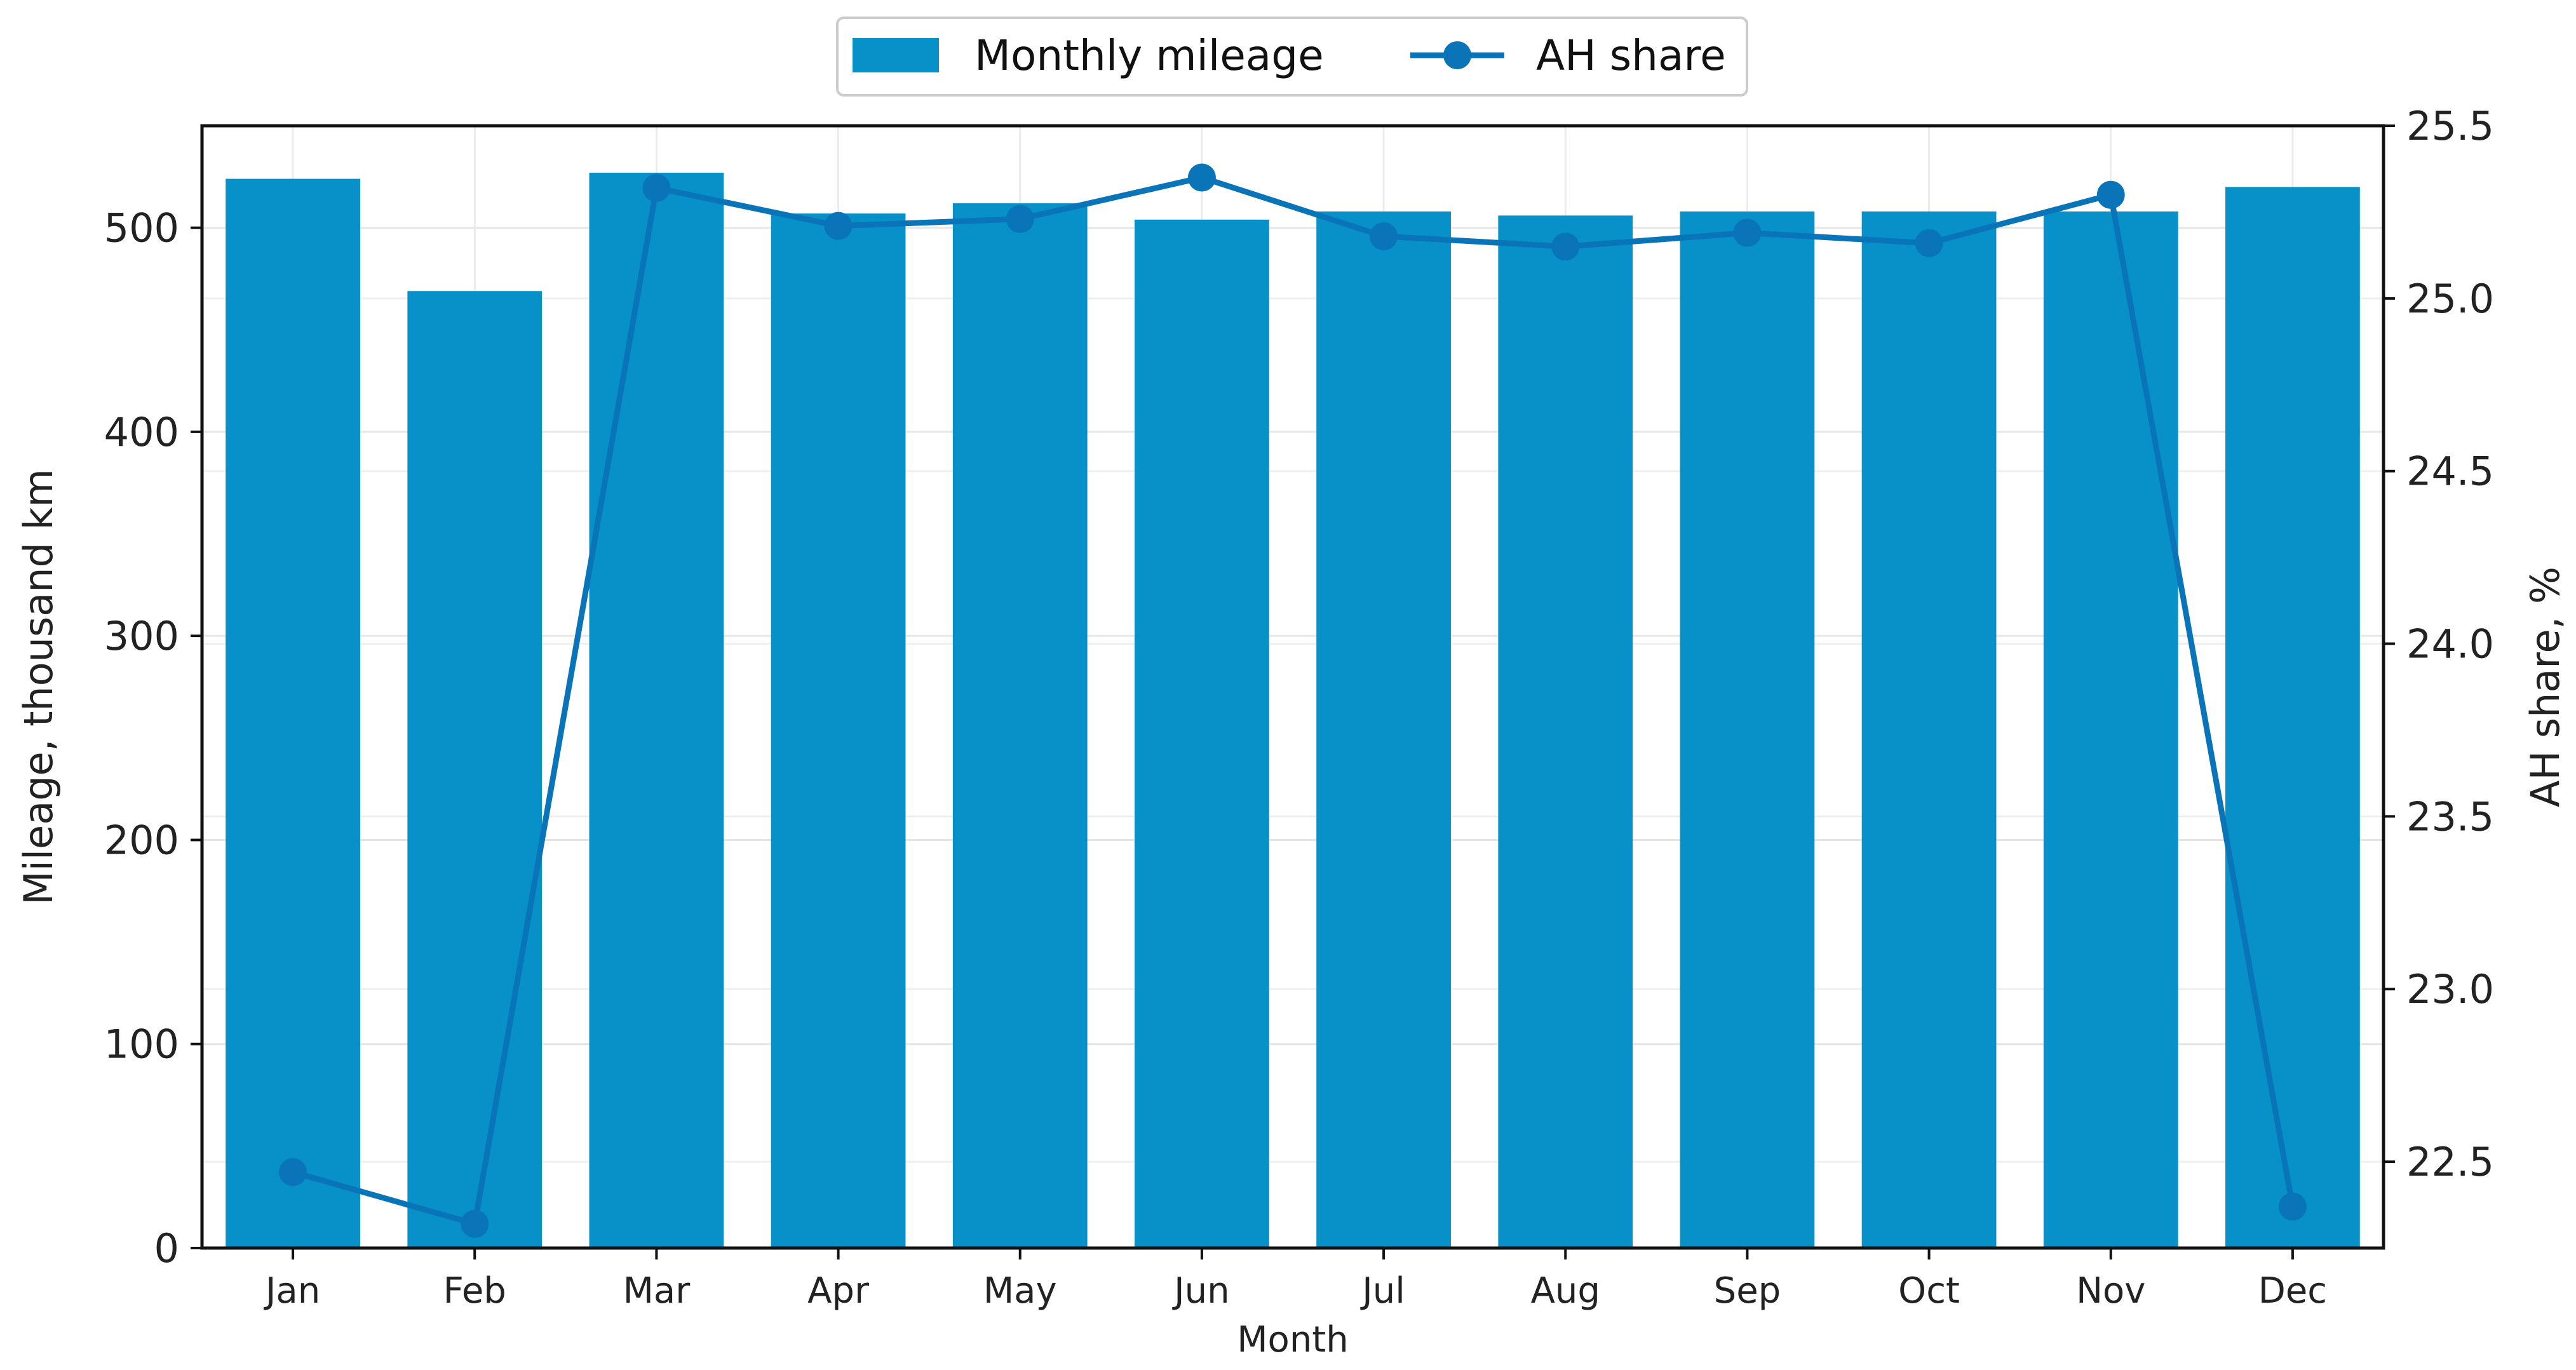  Describe the element at coordinates (838, 731) in the screenshot. I see `bar-apr` at that location.